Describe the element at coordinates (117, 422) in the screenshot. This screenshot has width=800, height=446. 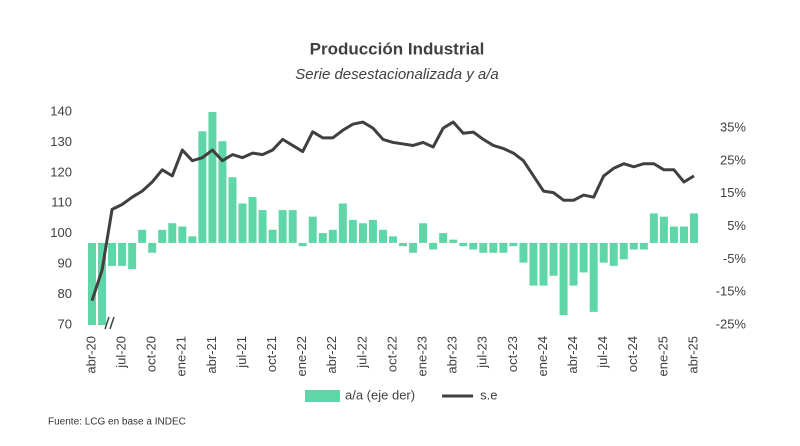
I see `source-note: Fuente: LCG en base a INDEC` at that location.